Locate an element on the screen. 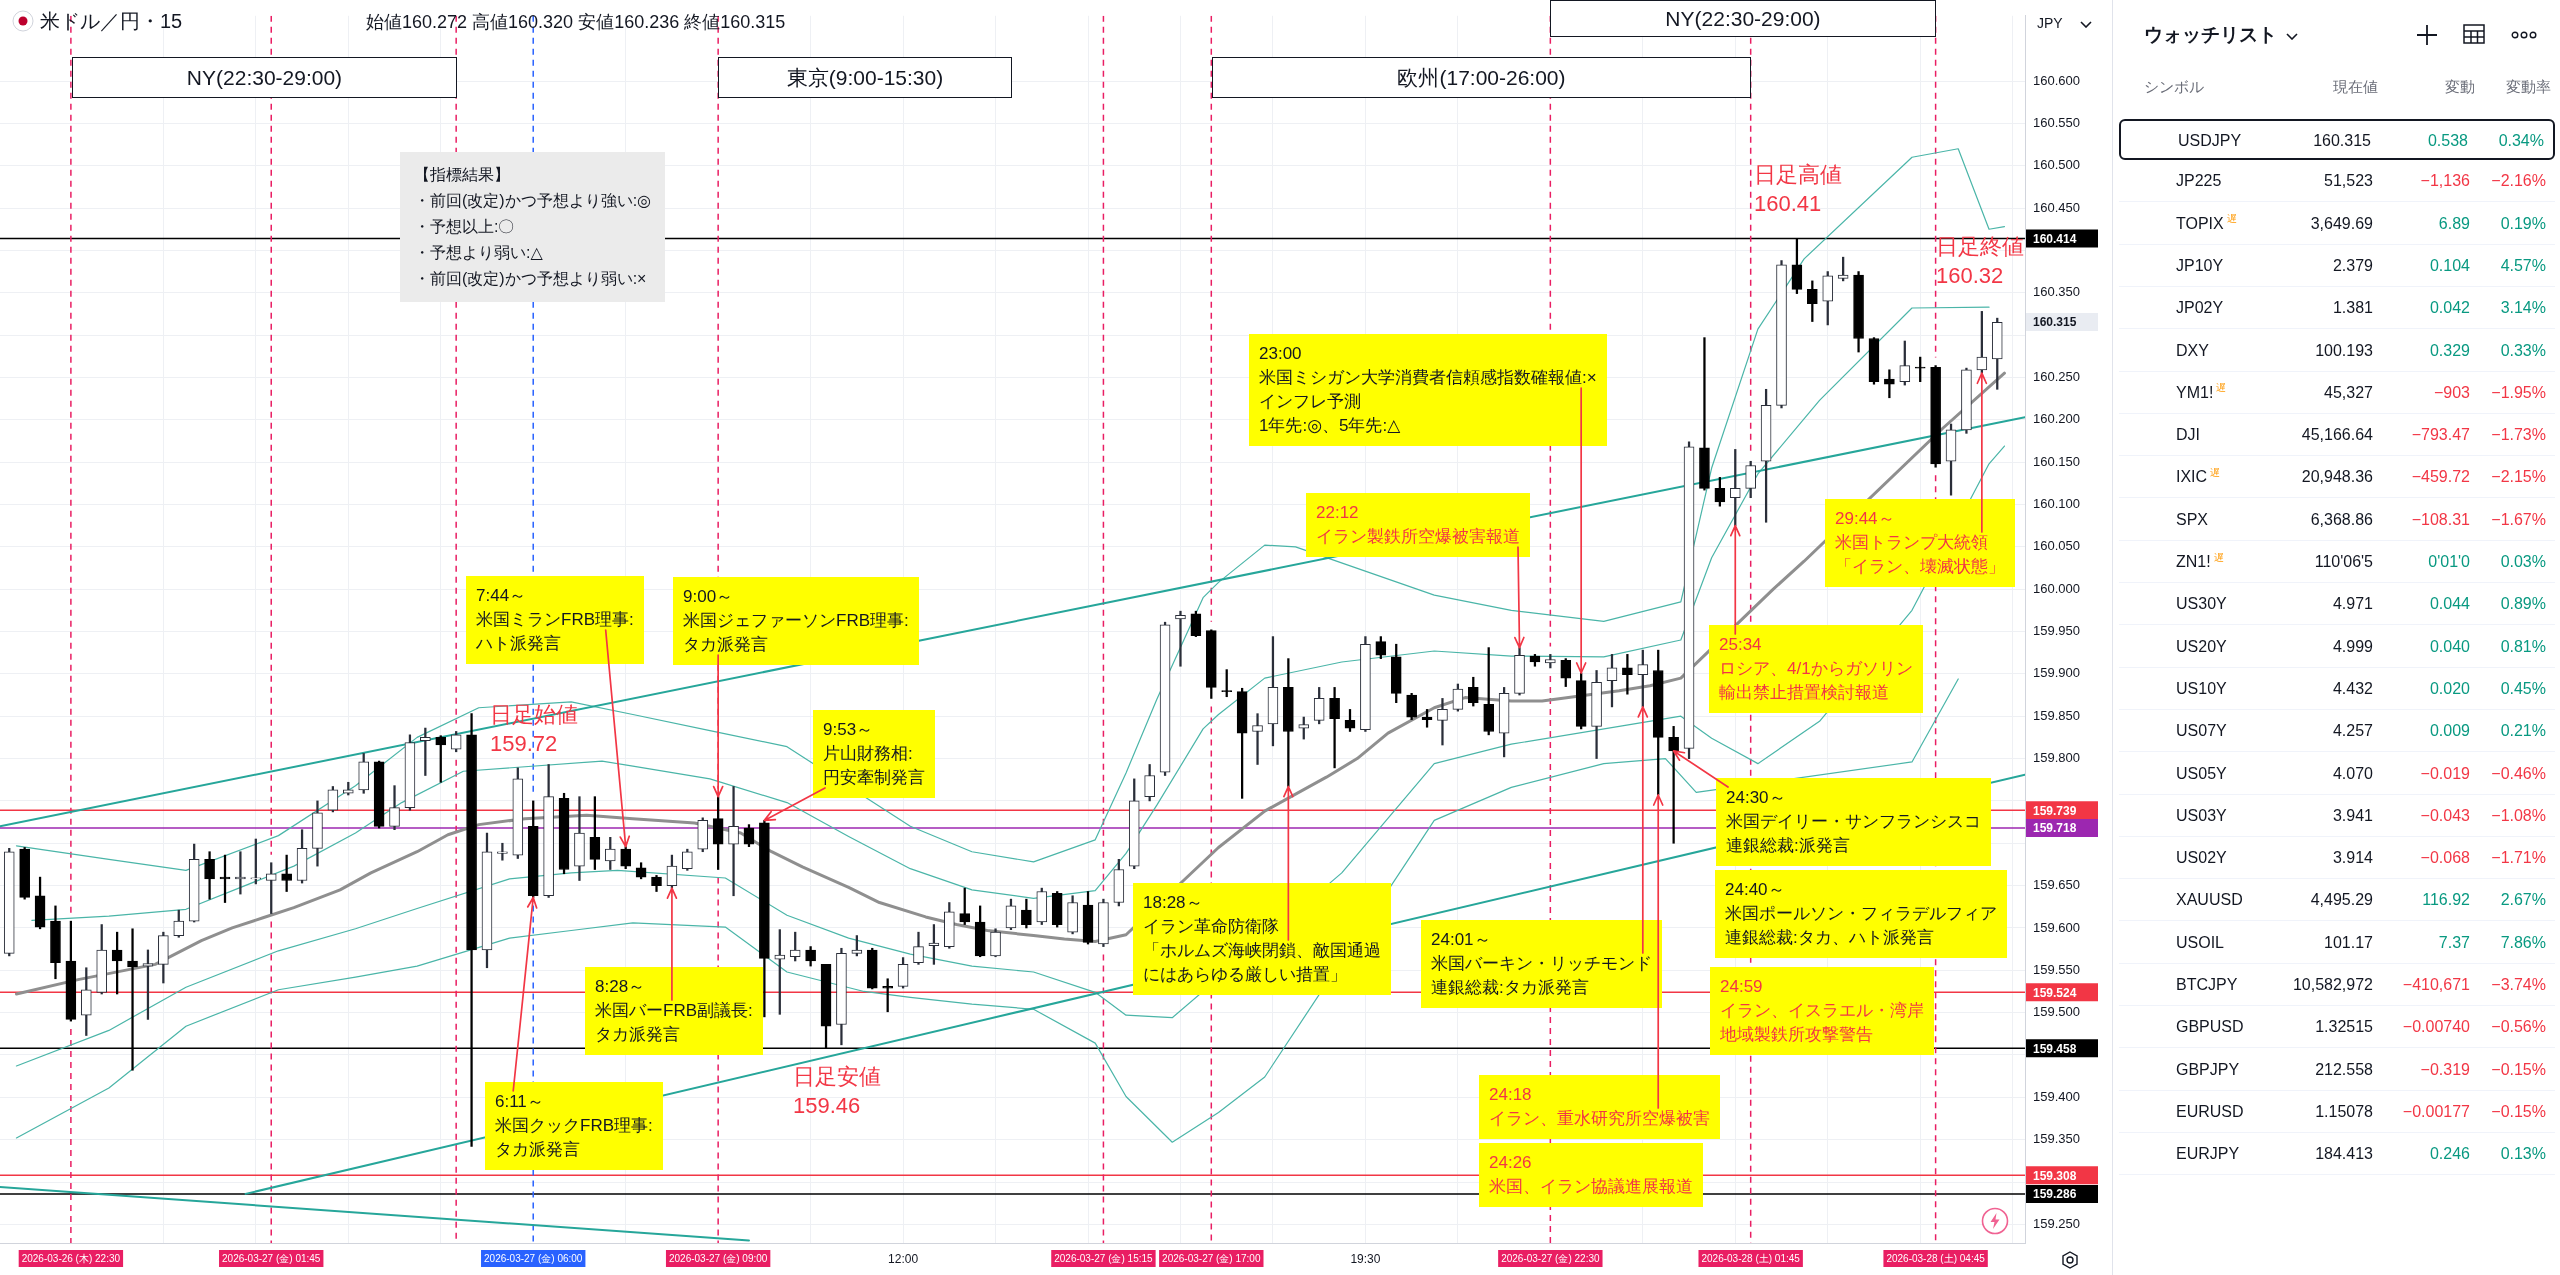 The height and width of the screenshot is (1275, 2560). data-label: 0'01'0 is located at coordinates (2449, 562).